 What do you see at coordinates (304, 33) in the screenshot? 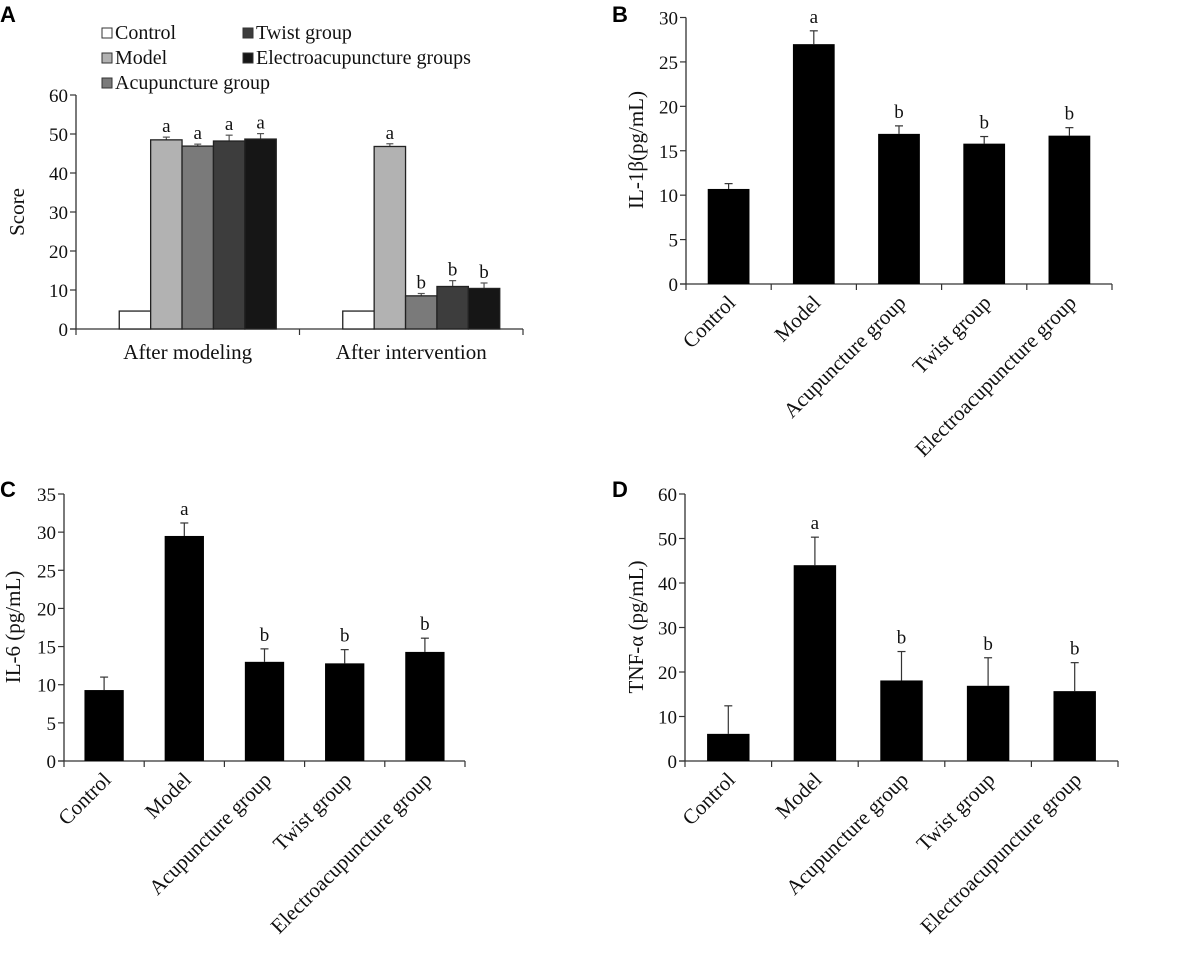
I see `legend-label: Twist group` at bounding box center [304, 33].